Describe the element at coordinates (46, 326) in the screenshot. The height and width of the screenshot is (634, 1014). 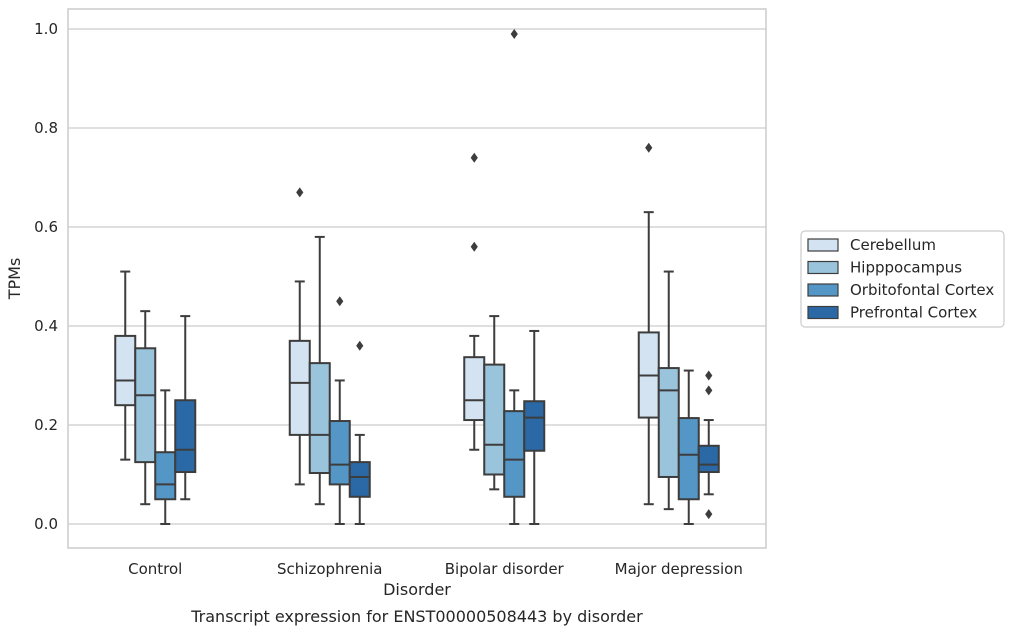
I see `y-tick-label: 0.4` at that location.